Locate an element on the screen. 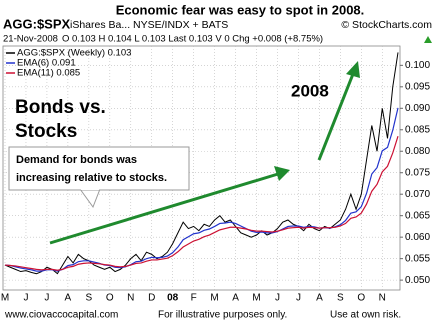 The image size is (436, 326). legend-label: EMA(11) 0.085 is located at coordinates (48, 73).